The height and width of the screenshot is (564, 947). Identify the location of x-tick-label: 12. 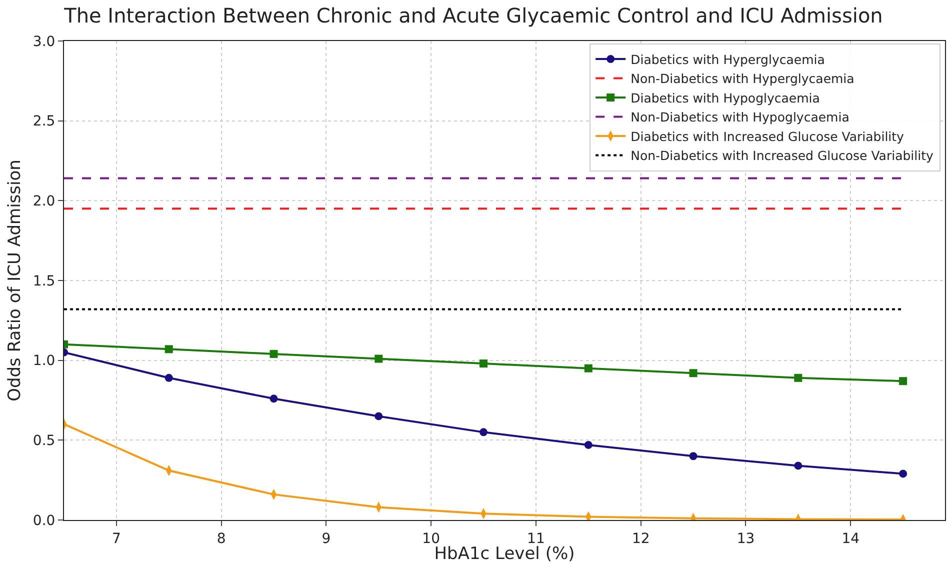
(641, 538).